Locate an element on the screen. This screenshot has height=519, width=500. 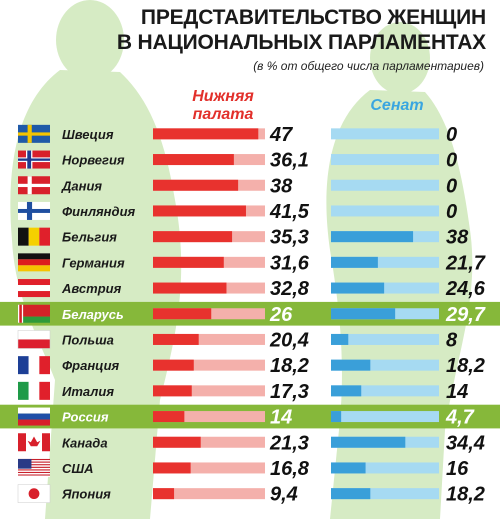
belgium-flag is located at coordinates (34, 236).